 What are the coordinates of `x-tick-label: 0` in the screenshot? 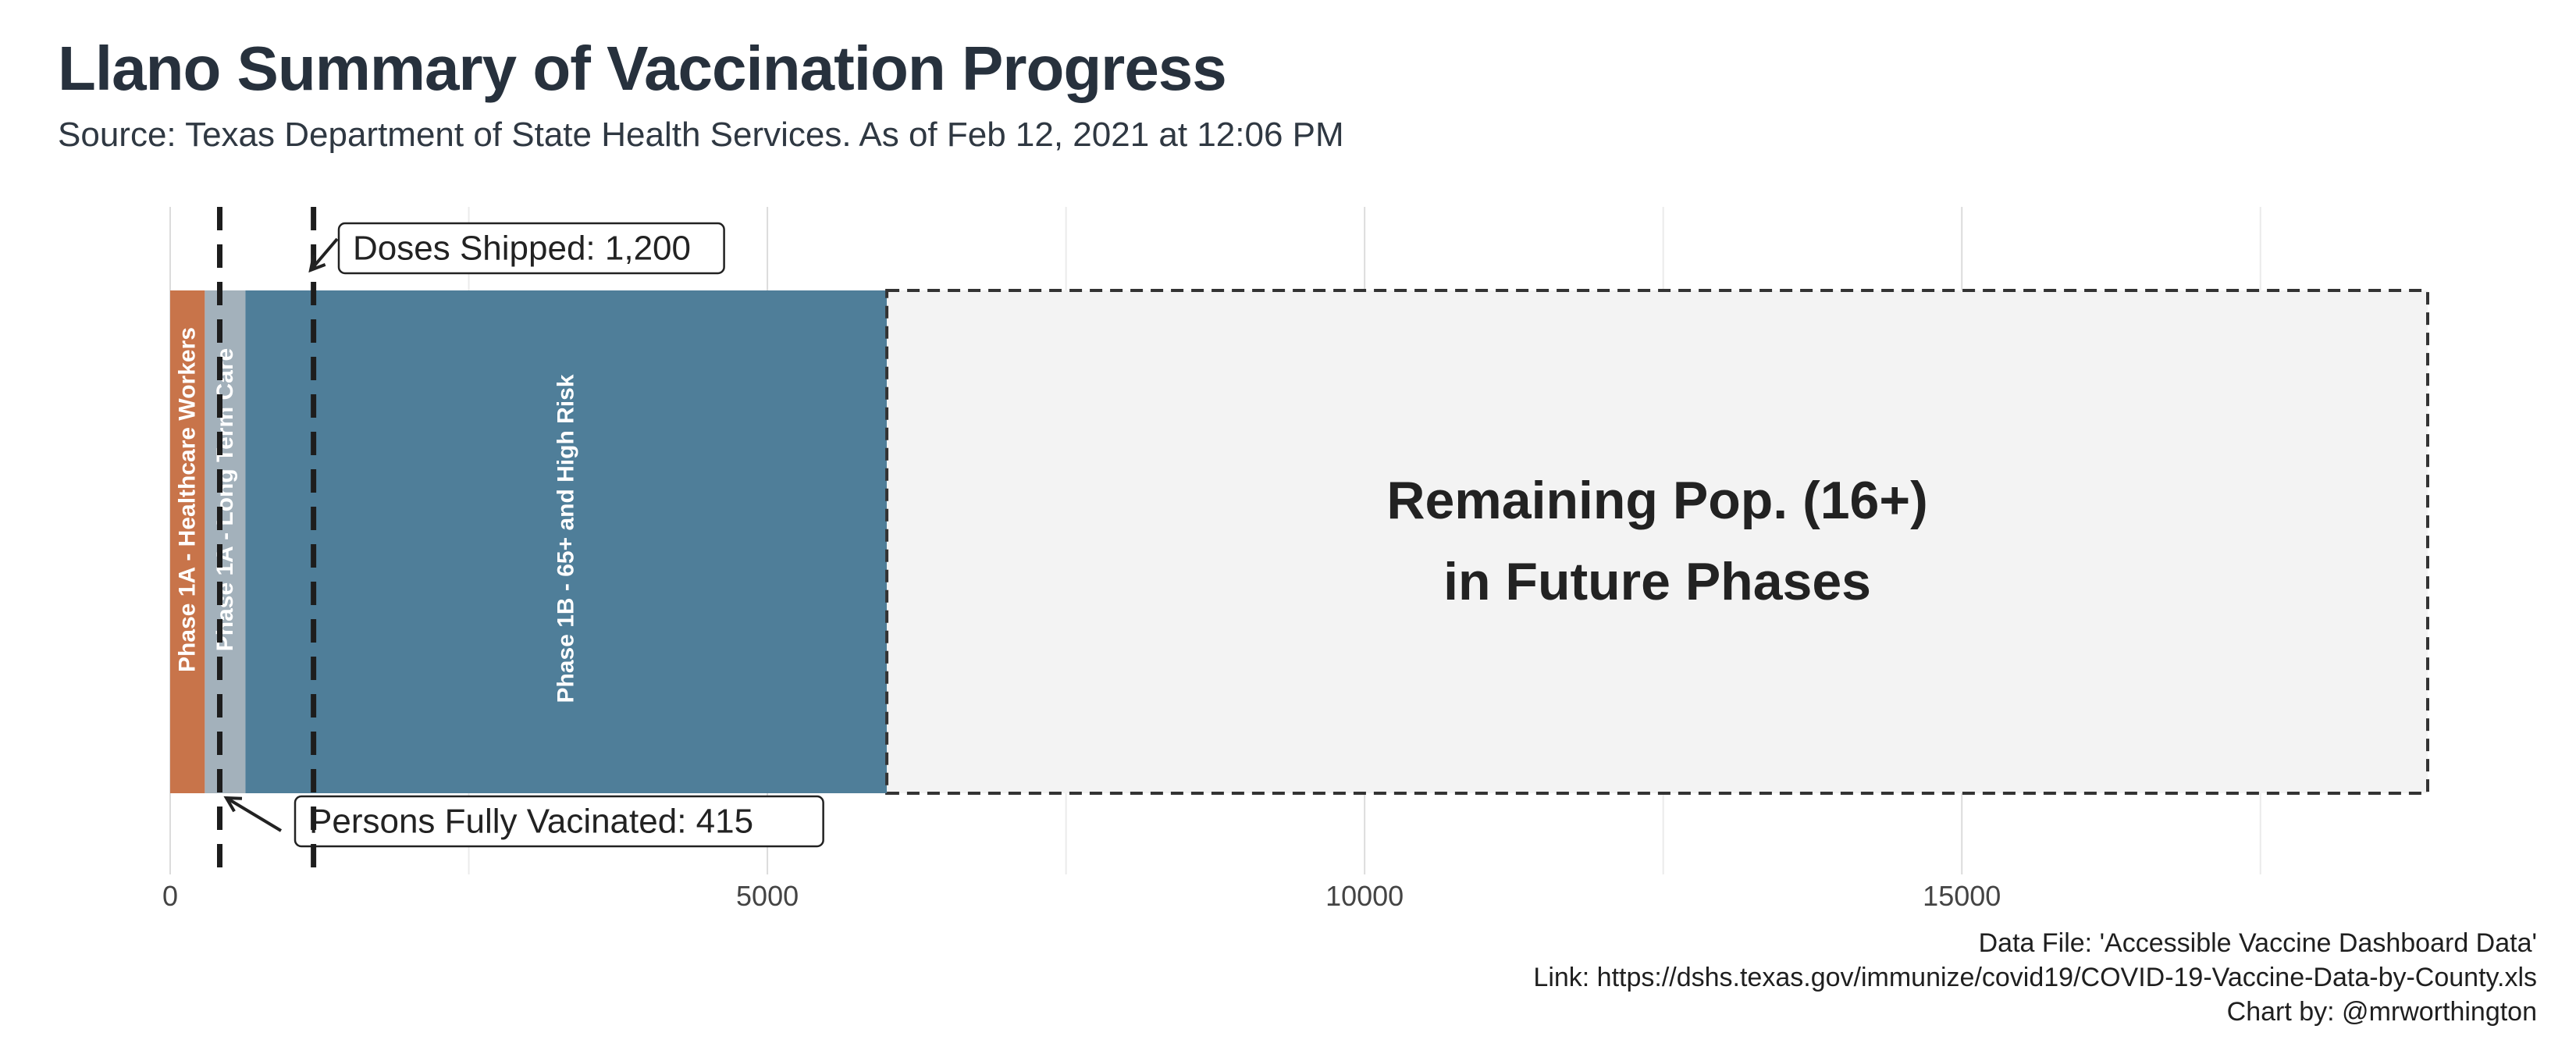 It's located at (170, 896).